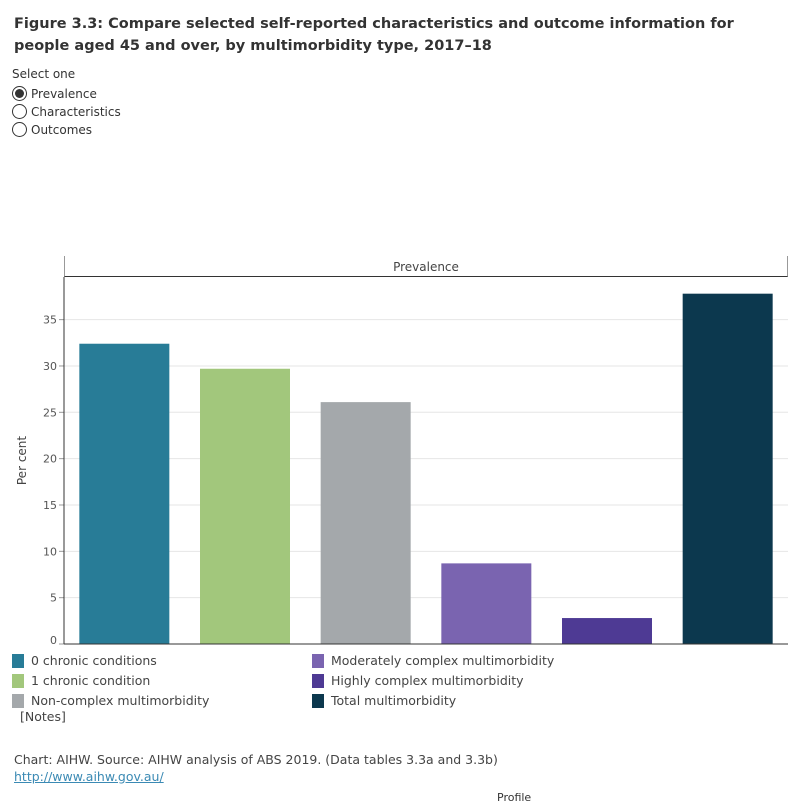  What do you see at coordinates (50, 366) in the screenshot?
I see `y-tick-label: 30` at bounding box center [50, 366].